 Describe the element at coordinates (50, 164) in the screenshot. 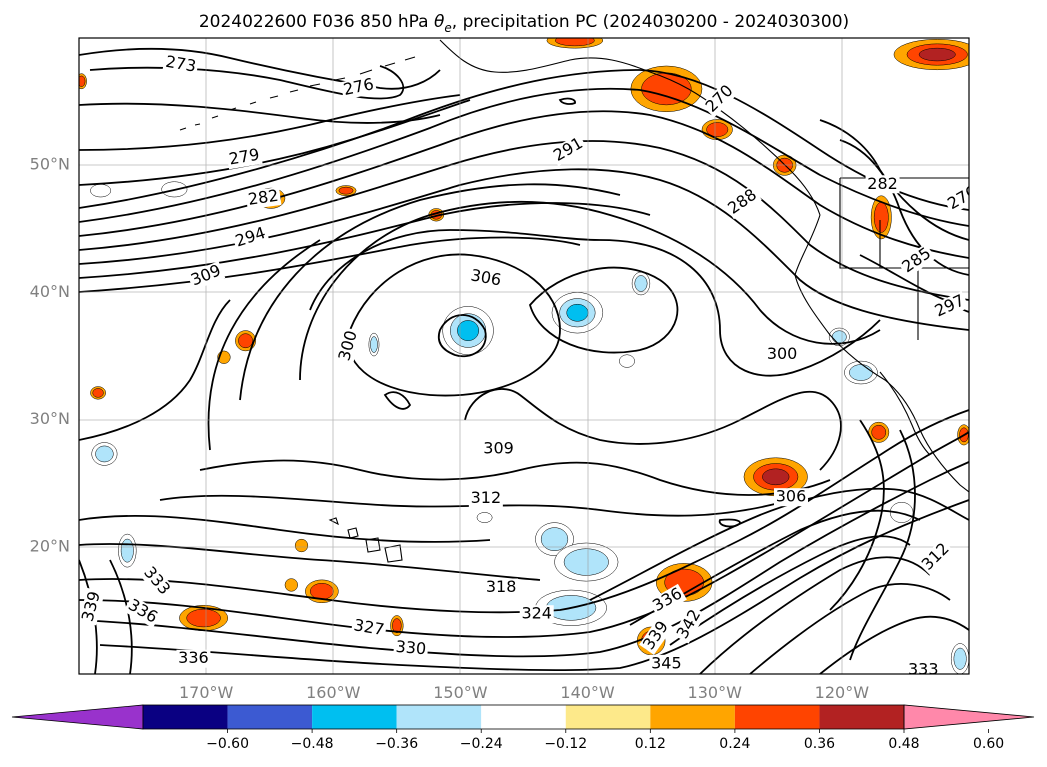

I see `lat-tick-label: 50°N` at that location.